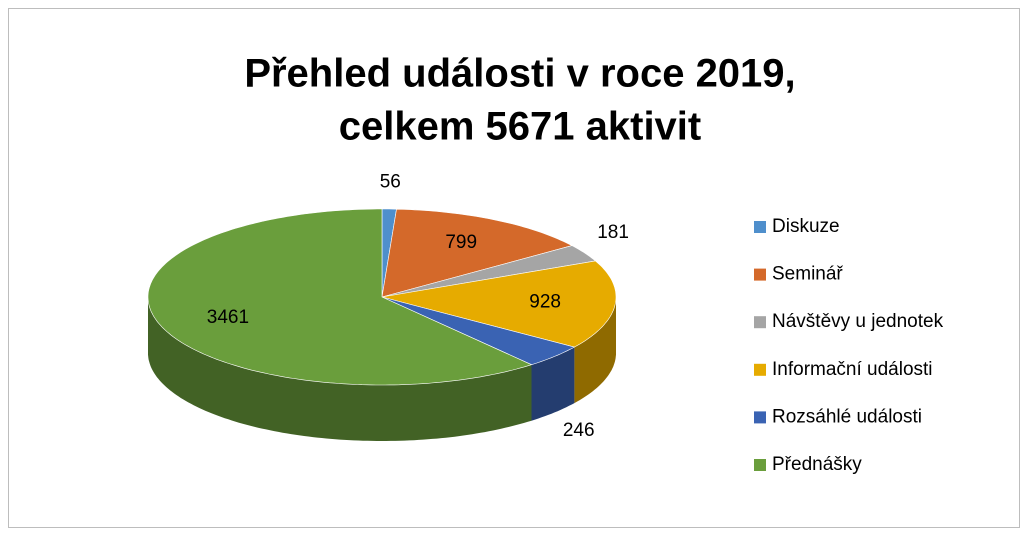 This screenshot has width=1029, height=536. I want to click on data-label: 246, so click(579, 430).